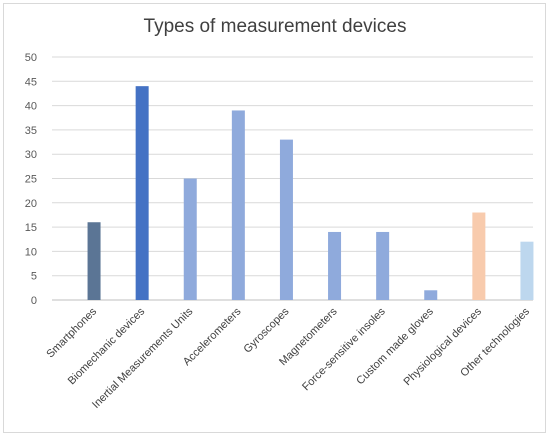  What do you see at coordinates (267, 330) in the screenshot?
I see `x-tick-label: Gyroscopes` at bounding box center [267, 330].